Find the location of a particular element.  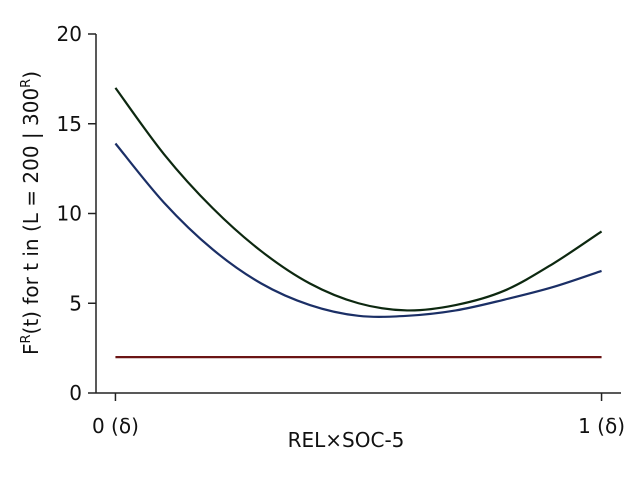

y-axis-label: FR(t) for t in (L = 200 | 300R) is located at coordinates (31, 213).